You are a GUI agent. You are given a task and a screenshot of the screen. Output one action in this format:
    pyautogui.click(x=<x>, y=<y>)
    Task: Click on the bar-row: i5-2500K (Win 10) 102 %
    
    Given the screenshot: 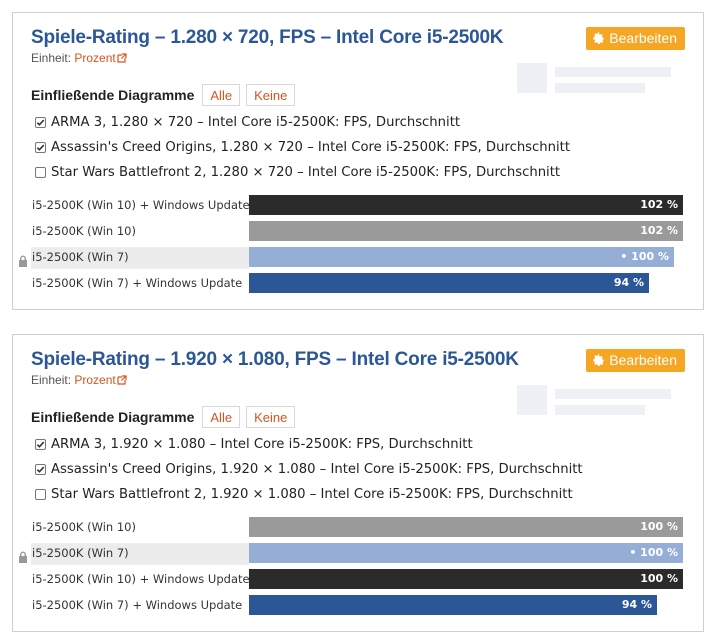 What is the action you would take?
    pyautogui.click(x=358, y=232)
    